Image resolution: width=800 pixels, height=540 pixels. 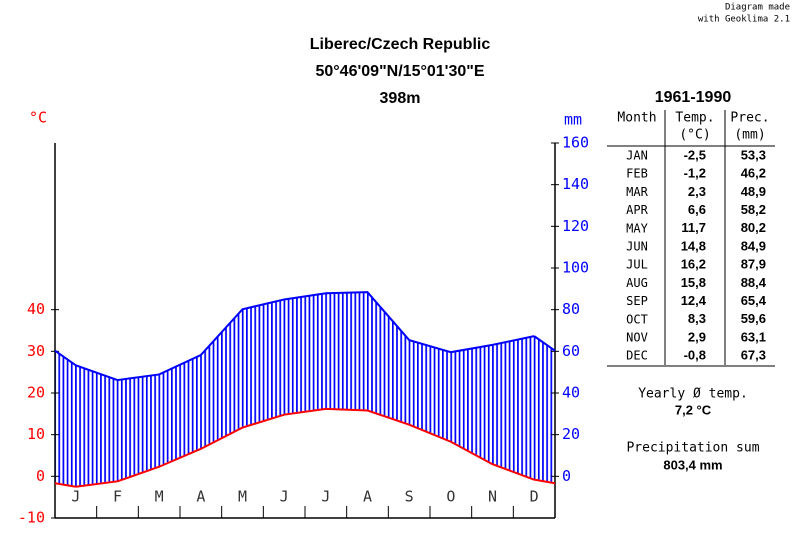 I want to click on table-header: Temp., so click(x=694, y=118).